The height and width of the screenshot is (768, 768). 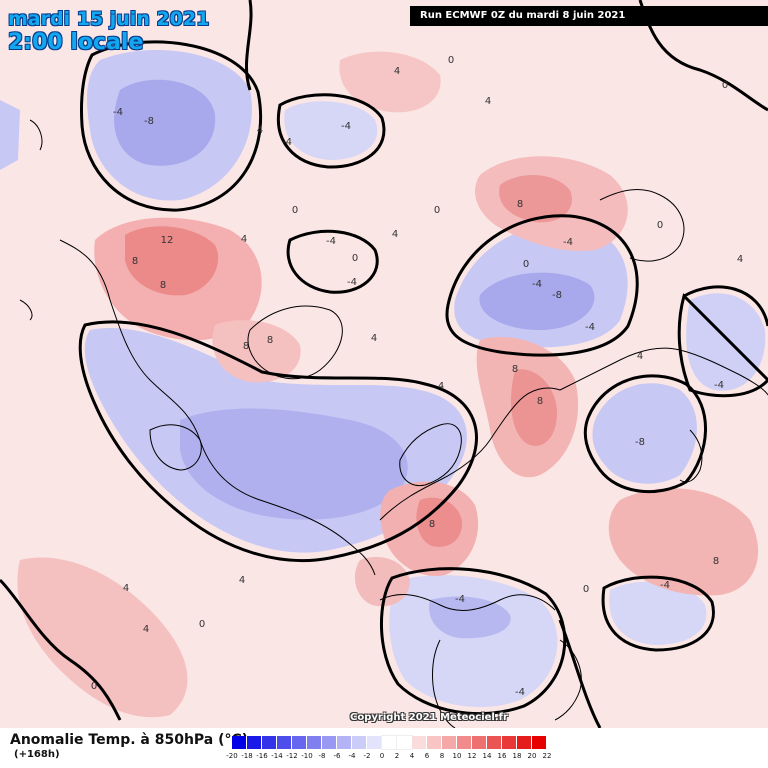 I want to click on cold-area-mediterranean-core, so click(x=470, y=617).